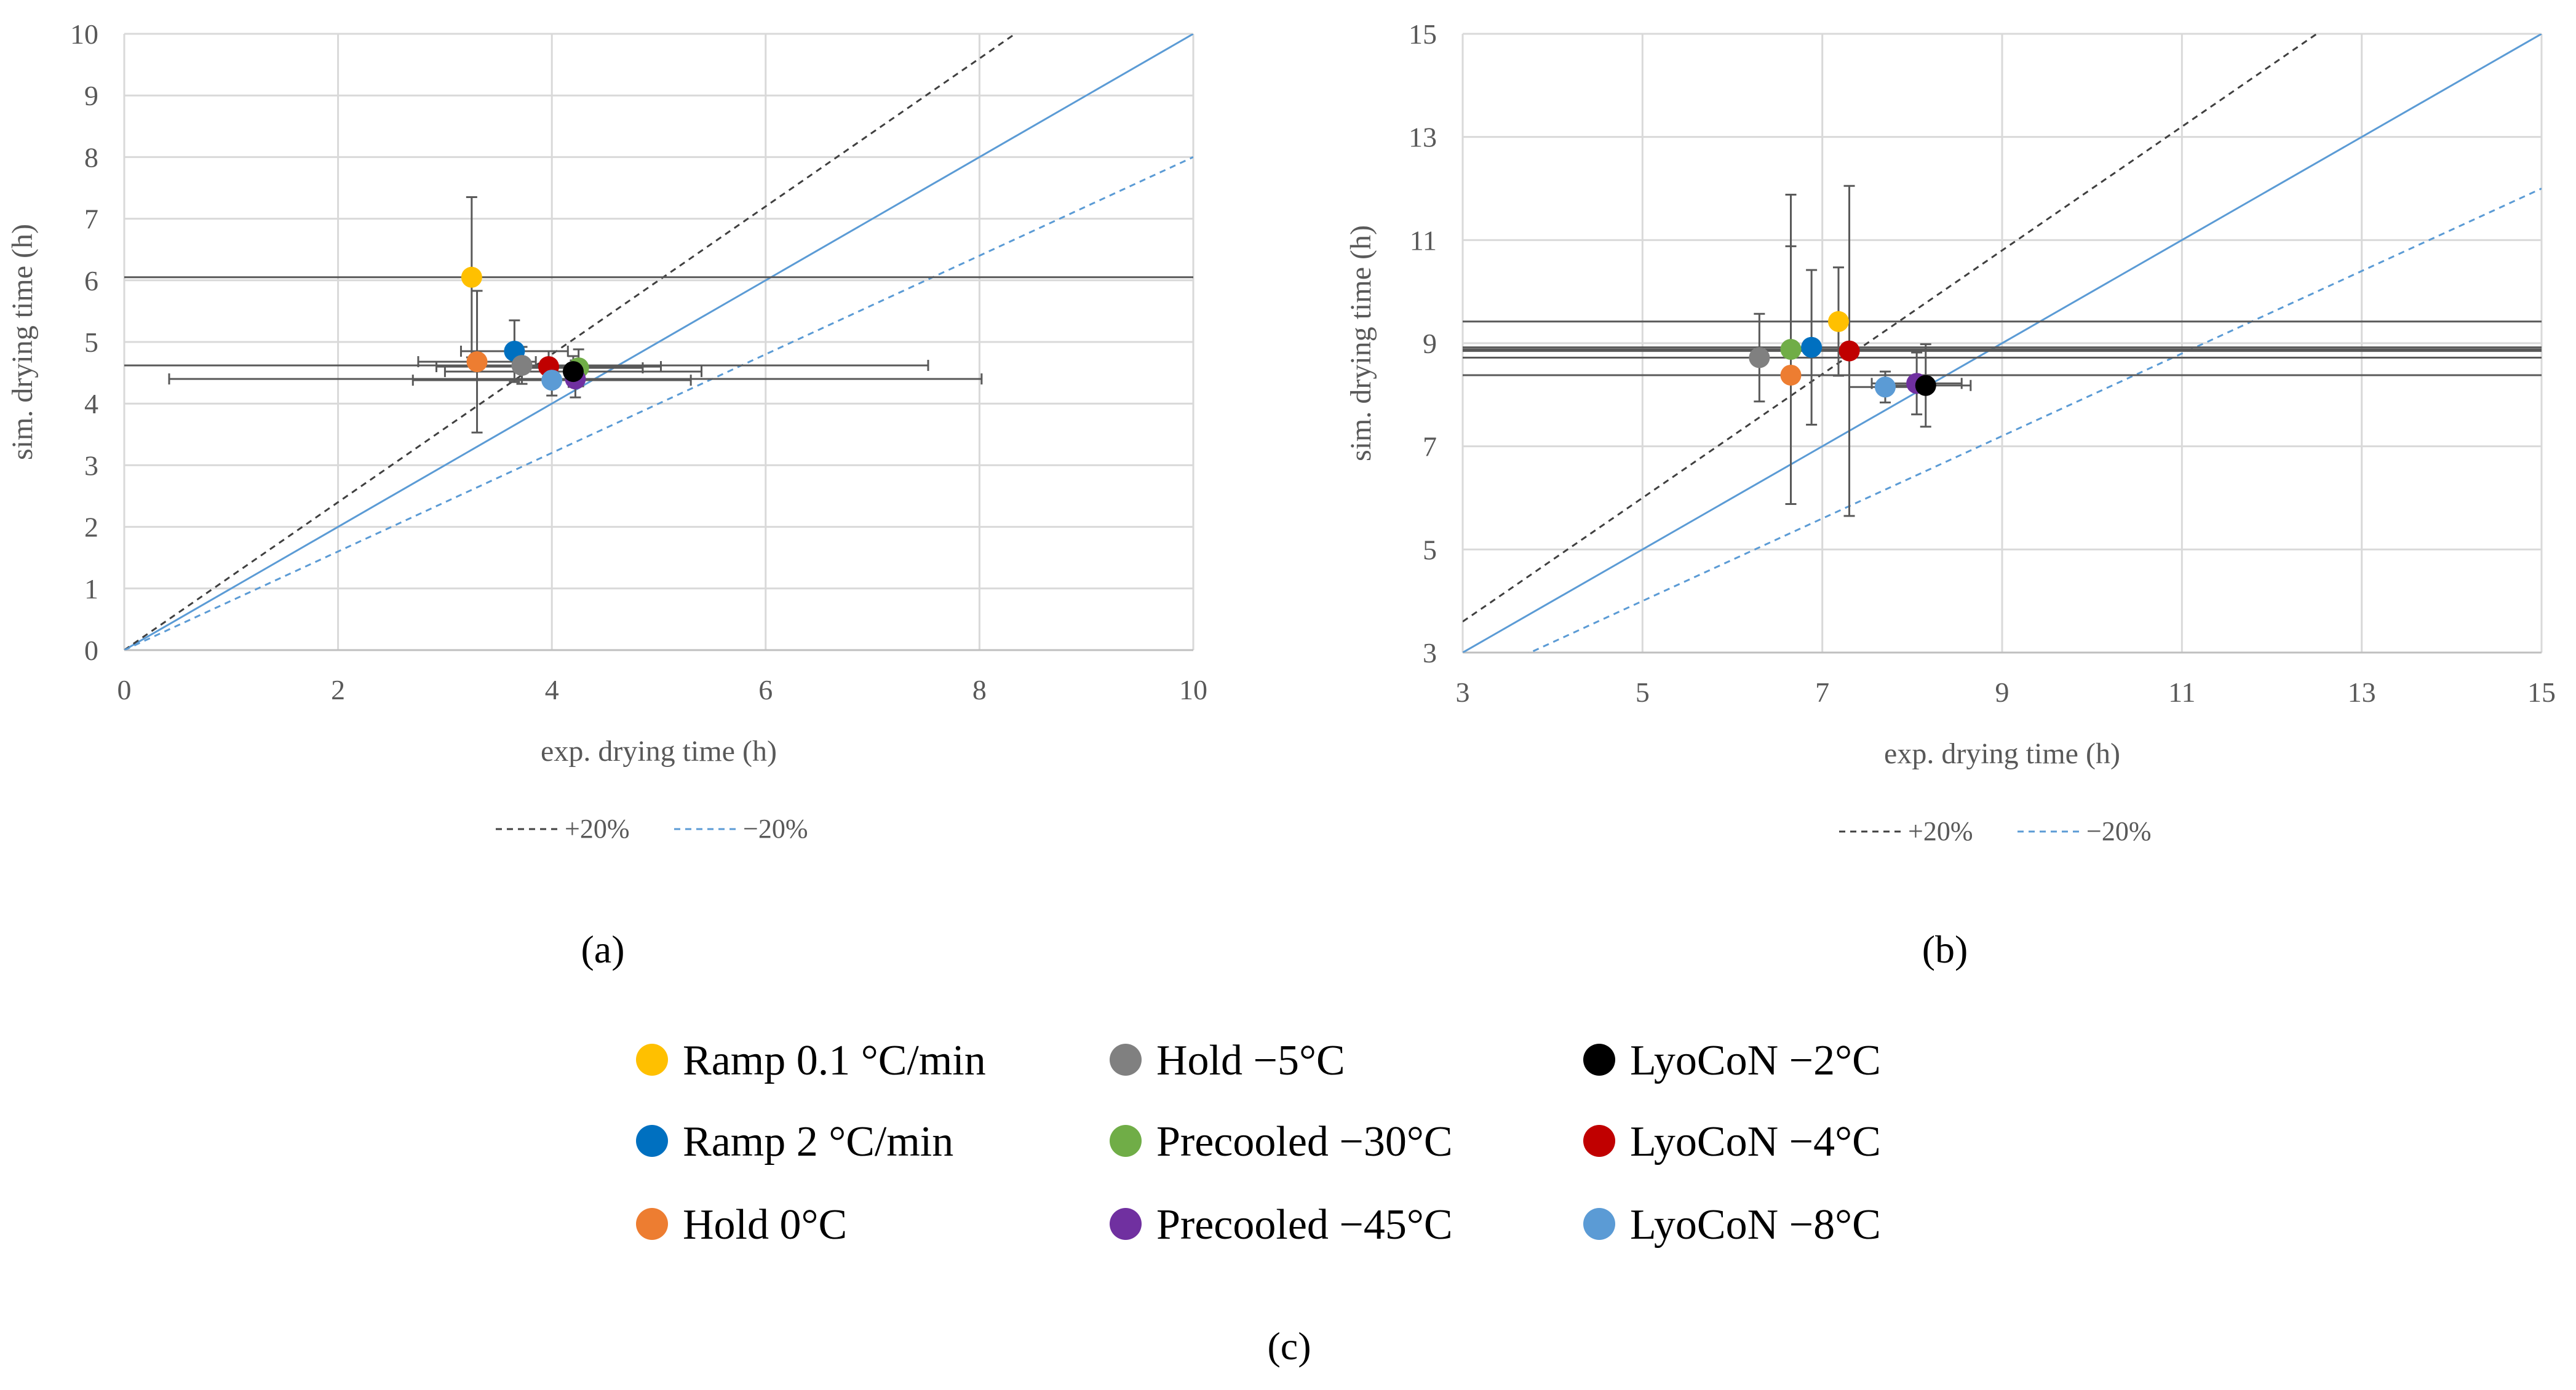  Describe the element at coordinates (2181, 692) in the screenshot. I see `x-tick-label: 11` at that location.